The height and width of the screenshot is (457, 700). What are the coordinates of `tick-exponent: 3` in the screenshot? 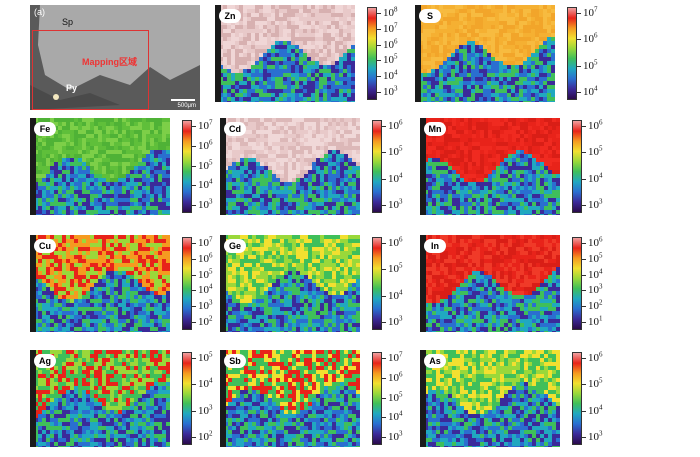 It's located at (211, 201).